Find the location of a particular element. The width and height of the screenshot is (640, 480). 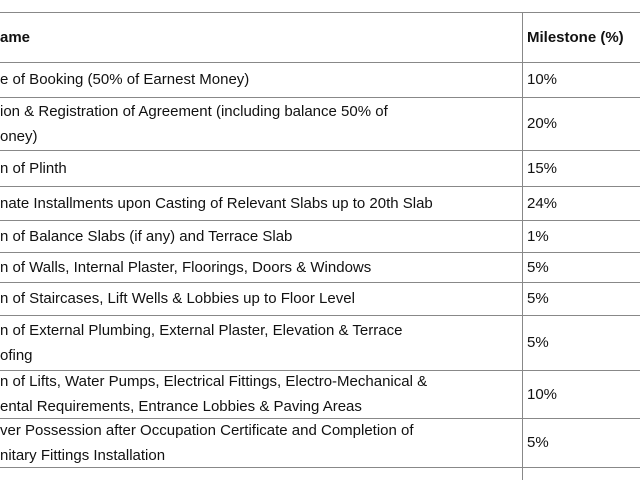

column-border is located at coordinates (522, 246).